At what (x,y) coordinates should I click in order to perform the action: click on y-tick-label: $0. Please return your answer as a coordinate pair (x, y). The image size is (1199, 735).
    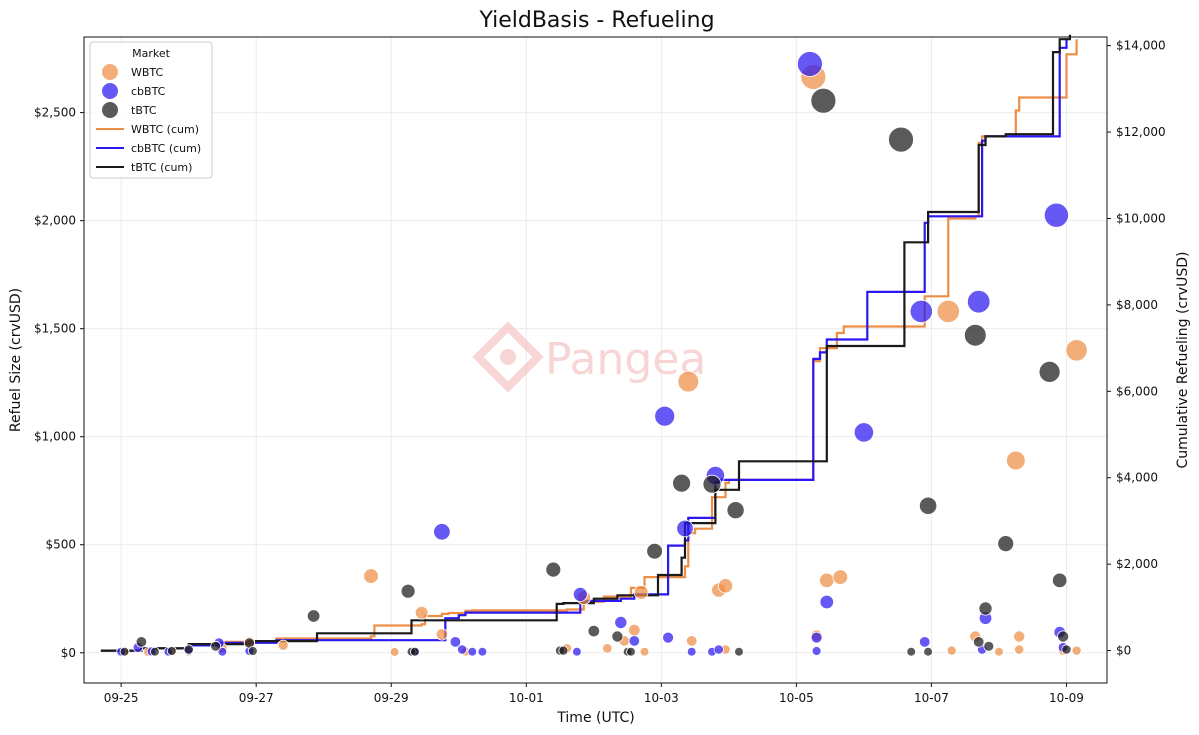
    Looking at the image, I should click on (68, 653).